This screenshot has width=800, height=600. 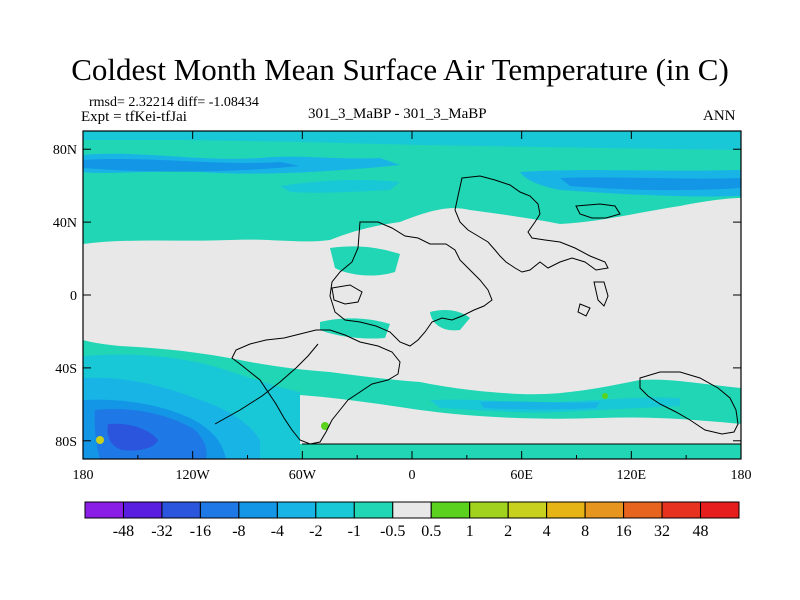 What do you see at coordinates (277, 531) in the screenshot?
I see `colorbar-label: -4` at bounding box center [277, 531].